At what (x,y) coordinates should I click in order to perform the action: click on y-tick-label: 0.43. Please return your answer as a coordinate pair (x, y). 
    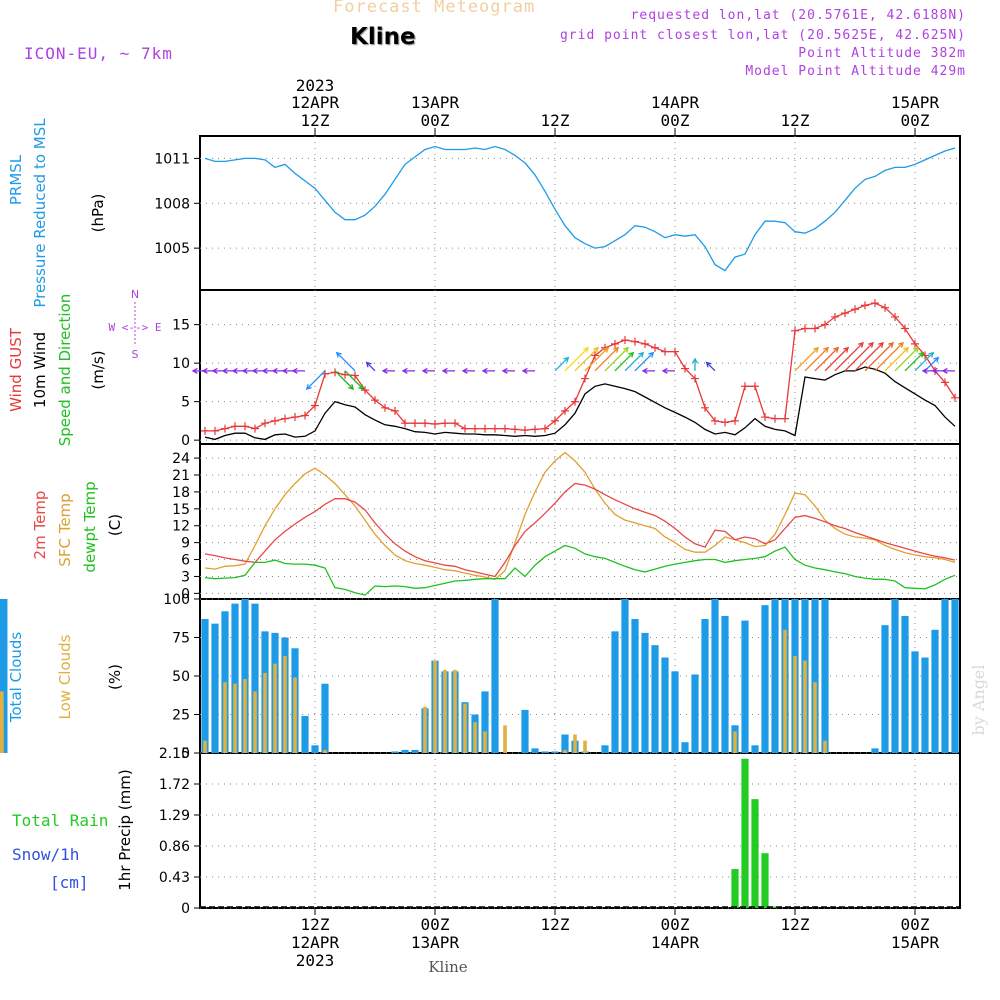
    Looking at the image, I should click on (174, 878).